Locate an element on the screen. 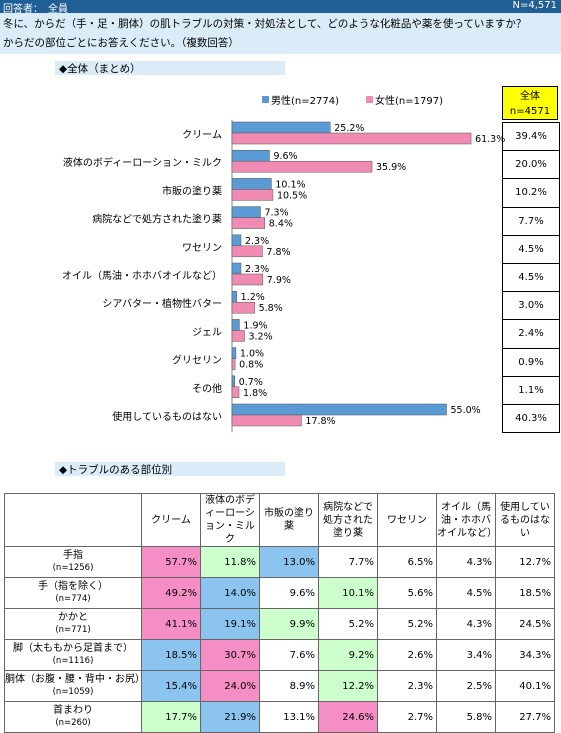 The height and width of the screenshot is (733, 561). row-name: 手（指を除く） is located at coordinates (73, 586).